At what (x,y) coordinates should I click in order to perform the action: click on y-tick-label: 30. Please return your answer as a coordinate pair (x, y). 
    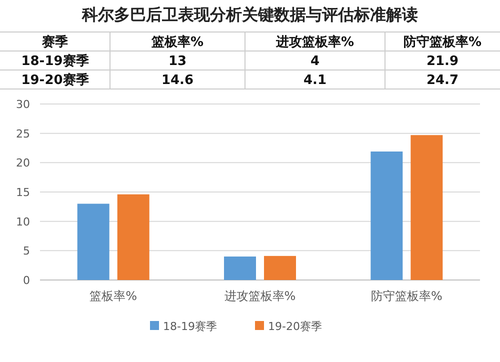
    Looking at the image, I should click on (23, 104).